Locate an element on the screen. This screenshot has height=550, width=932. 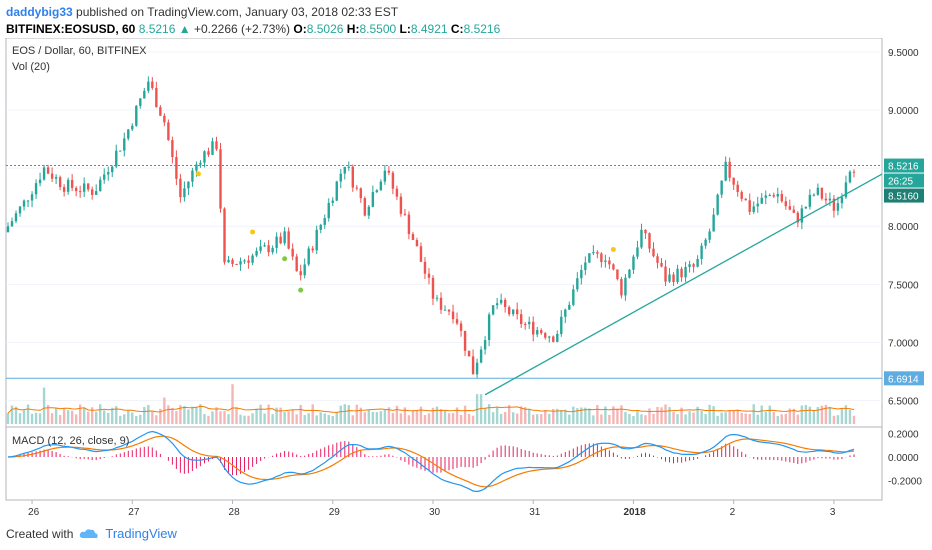
signal-markers is located at coordinates (405, 232).